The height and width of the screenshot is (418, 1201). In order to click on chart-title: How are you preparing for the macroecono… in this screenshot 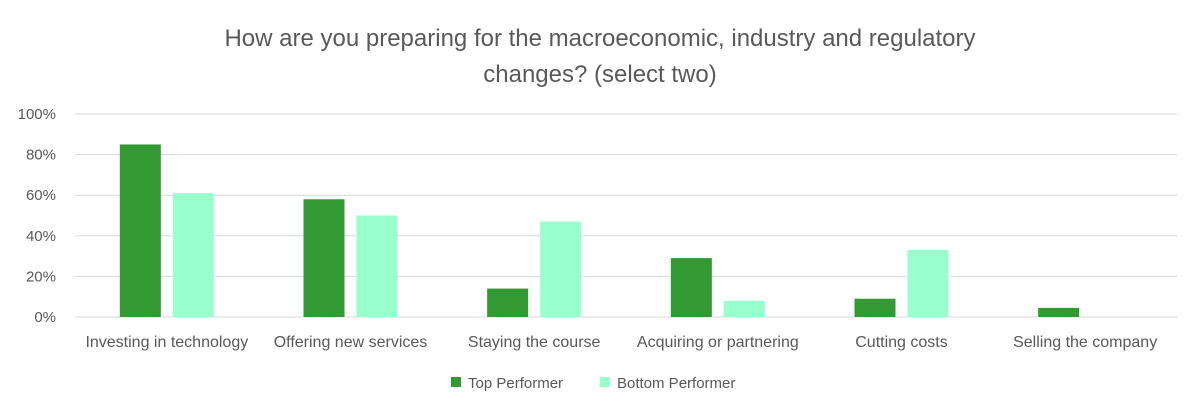, I will do `click(599, 56)`.